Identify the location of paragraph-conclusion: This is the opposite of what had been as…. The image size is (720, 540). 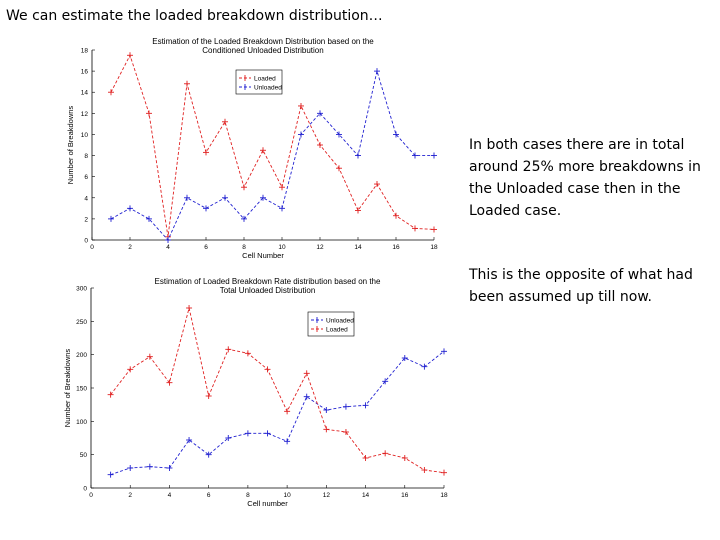
(581, 286).